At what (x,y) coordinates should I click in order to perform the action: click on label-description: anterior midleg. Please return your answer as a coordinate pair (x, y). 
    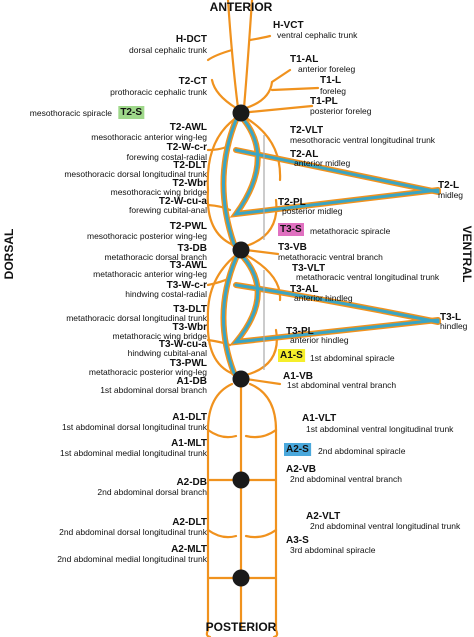
    Looking at the image, I should click on (322, 163).